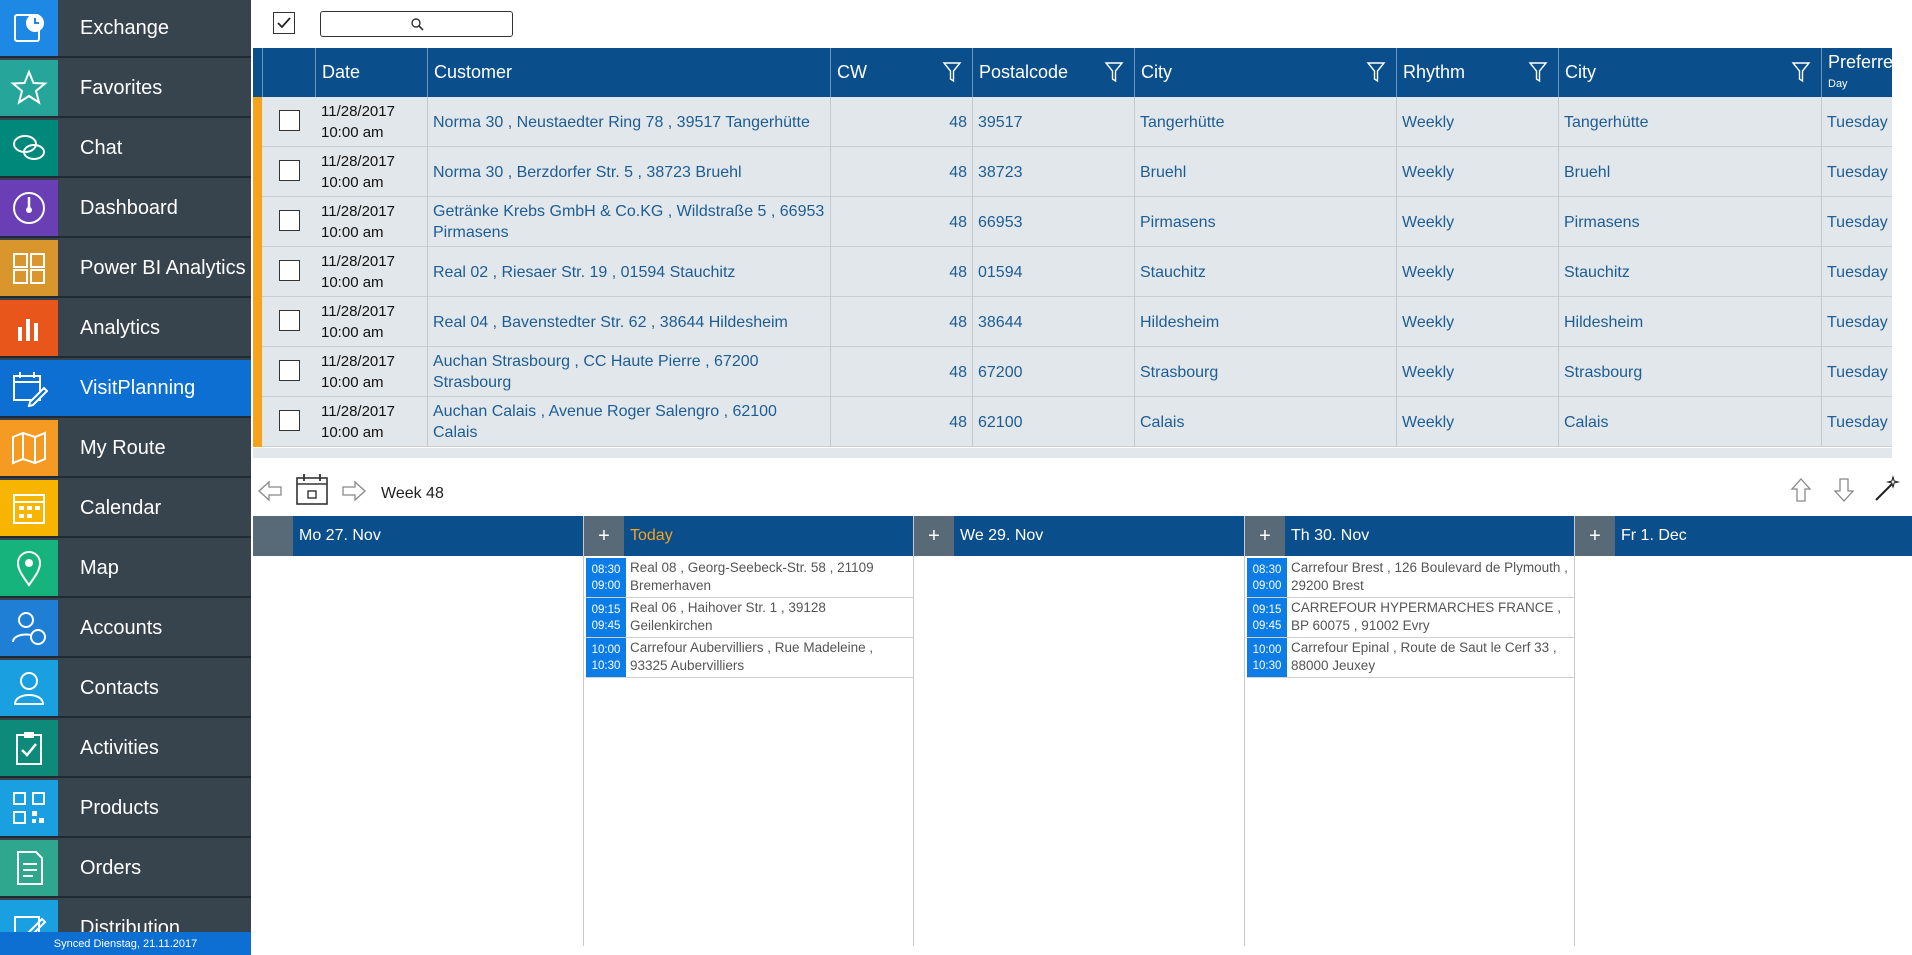  What do you see at coordinates (1266, 372) in the screenshot?
I see `city-cell: Strasbourg` at bounding box center [1266, 372].